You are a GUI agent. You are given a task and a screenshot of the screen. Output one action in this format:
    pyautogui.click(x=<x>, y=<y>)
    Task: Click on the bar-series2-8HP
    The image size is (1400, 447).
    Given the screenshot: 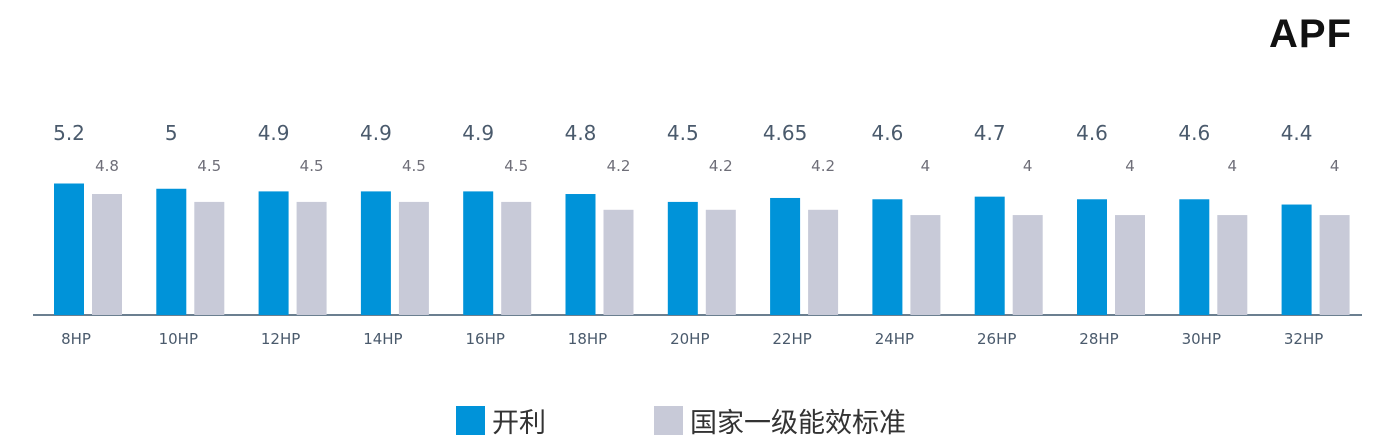 What is the action you would take?
    pyautogui.click(x=107, y=254)
    